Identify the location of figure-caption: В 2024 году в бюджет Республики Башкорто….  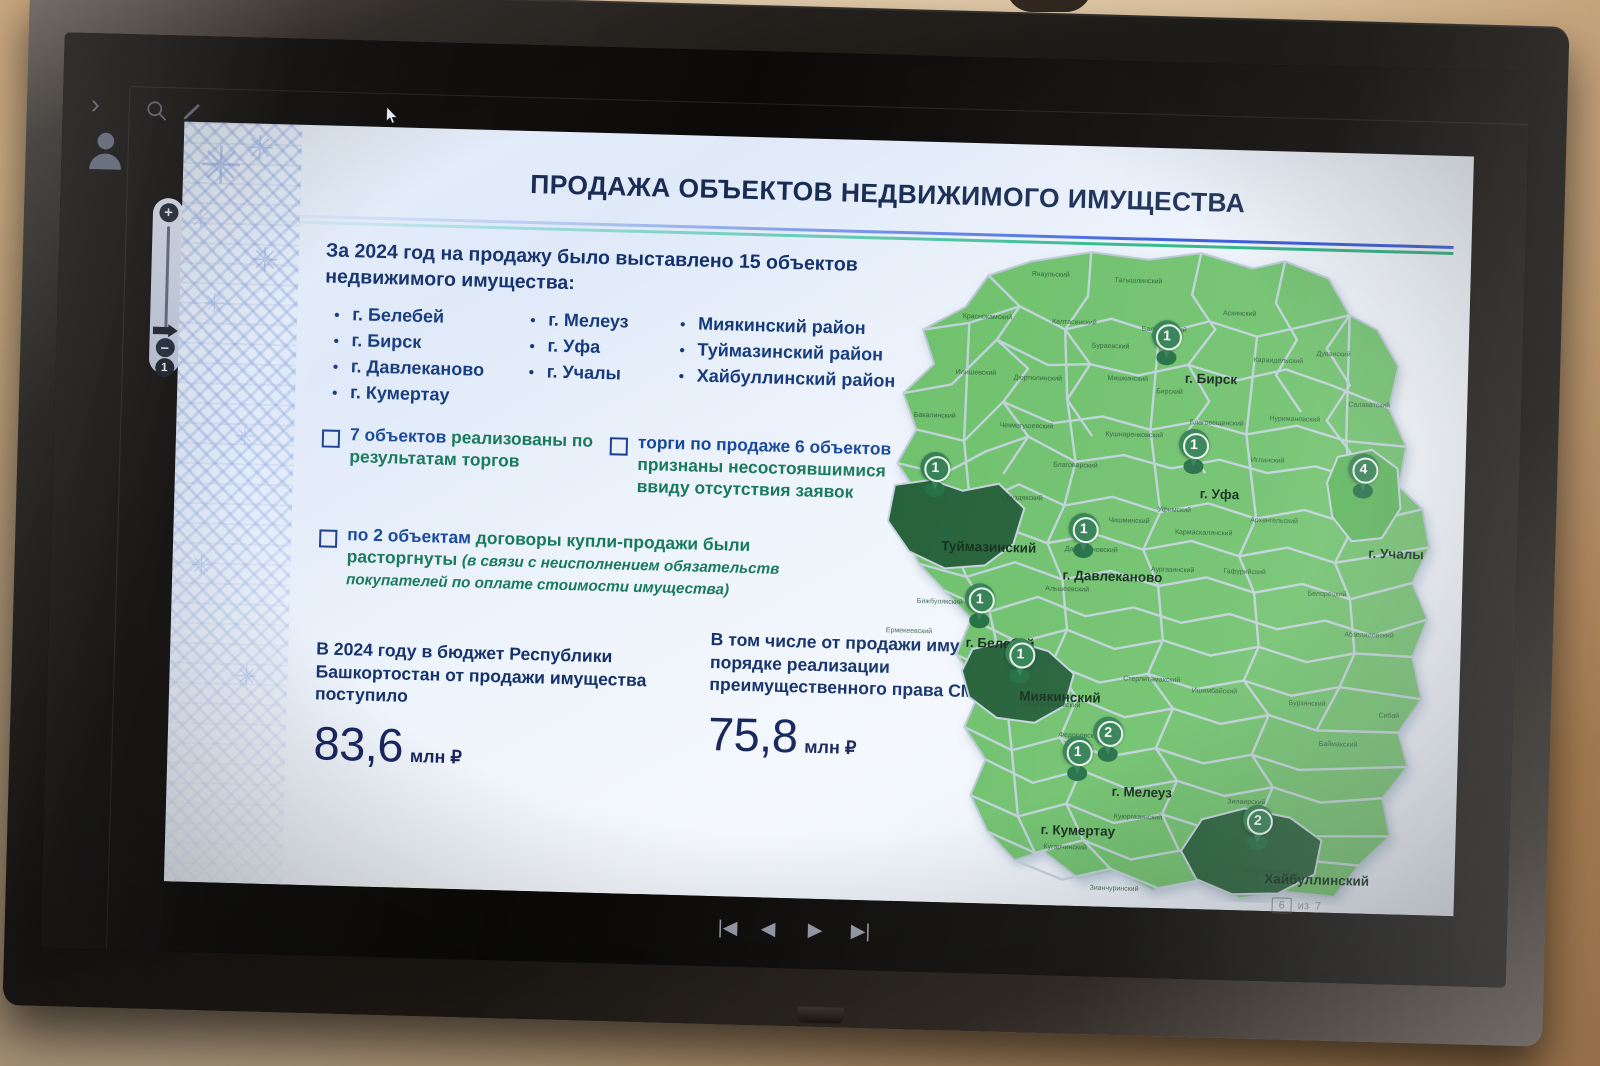
(480, 672).